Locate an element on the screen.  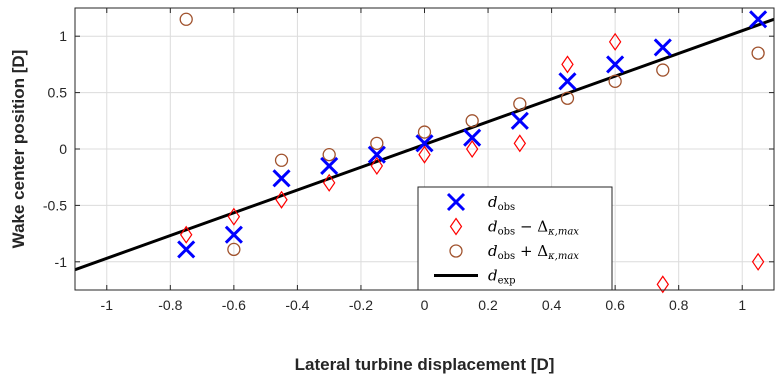
legend-box is located at coordinates (515, 238).